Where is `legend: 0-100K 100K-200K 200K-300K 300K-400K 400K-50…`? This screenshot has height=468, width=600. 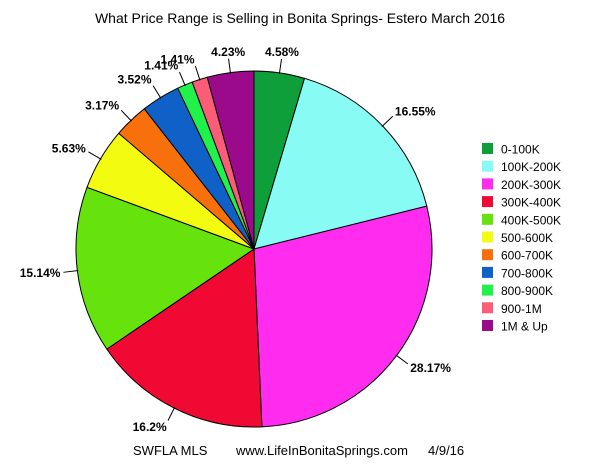
legend: 0-100K 100K-200K 200K-300K 300K-400K 400K-50… is located at coordinates (521, 238).